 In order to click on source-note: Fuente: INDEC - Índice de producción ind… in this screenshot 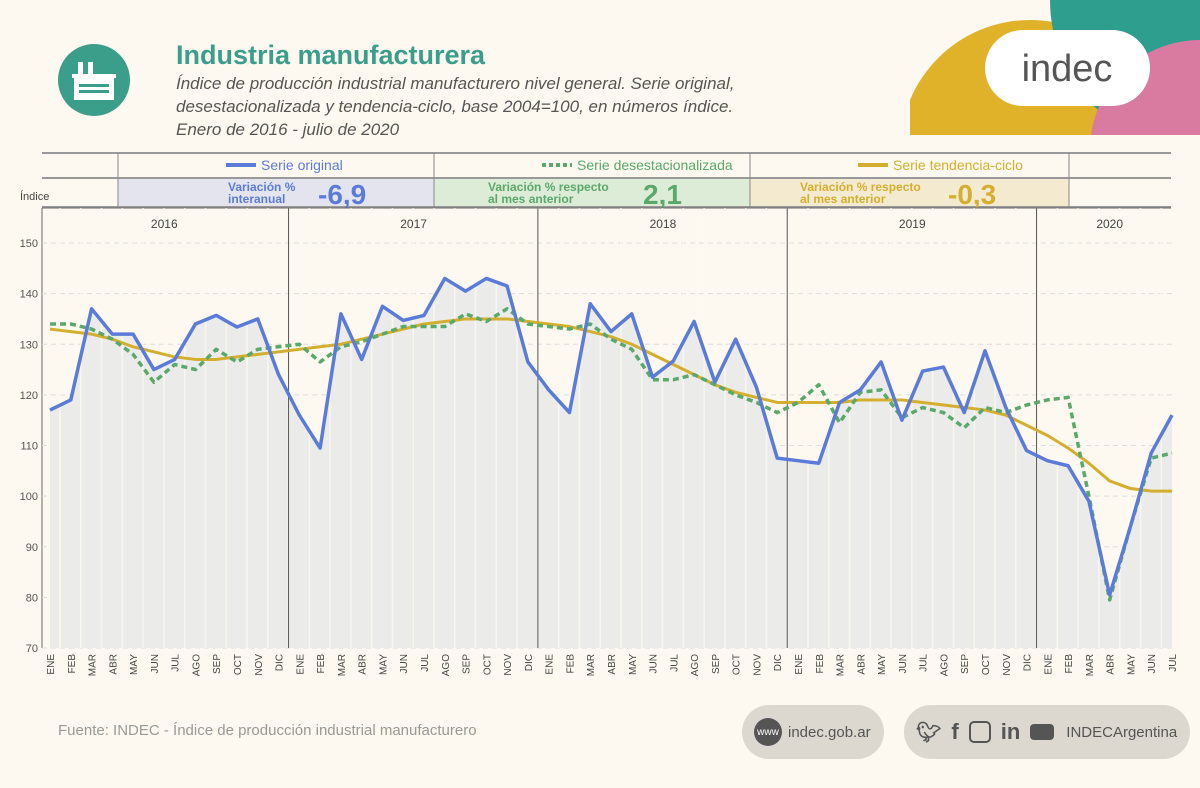, I will do `click(267, 730)`.